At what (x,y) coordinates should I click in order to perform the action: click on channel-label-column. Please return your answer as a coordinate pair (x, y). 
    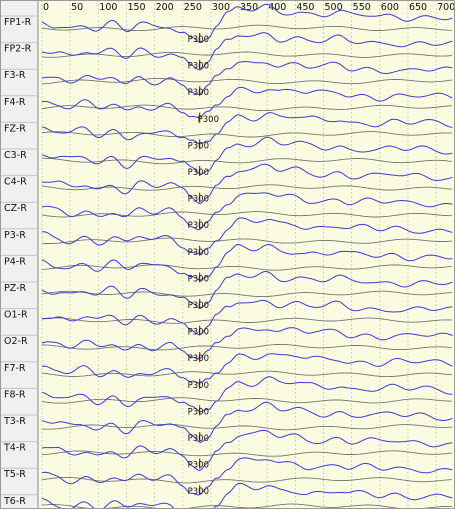
    Looking at the image, I should click on (19, 254).